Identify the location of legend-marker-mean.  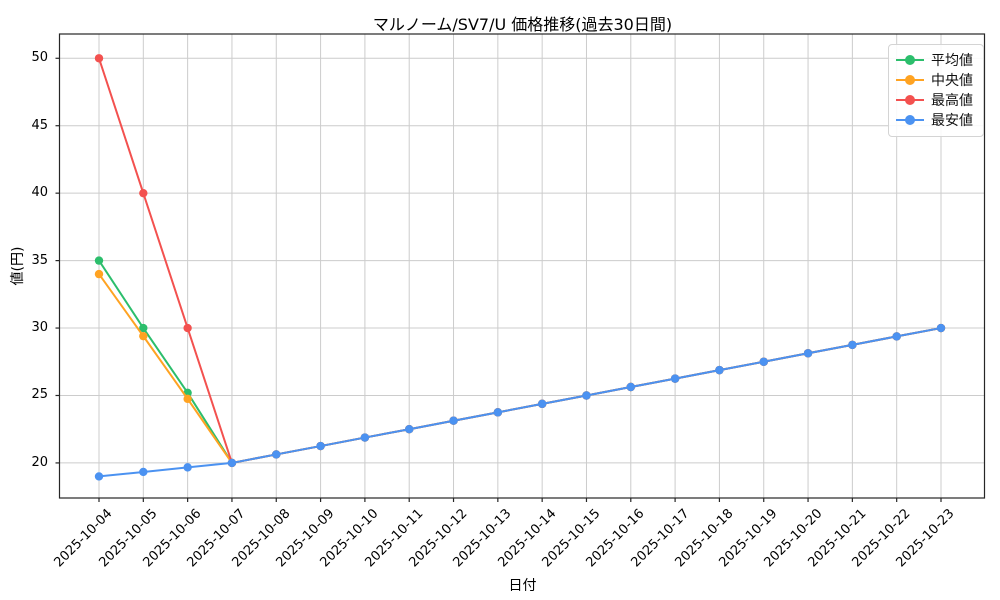
(910, 60).